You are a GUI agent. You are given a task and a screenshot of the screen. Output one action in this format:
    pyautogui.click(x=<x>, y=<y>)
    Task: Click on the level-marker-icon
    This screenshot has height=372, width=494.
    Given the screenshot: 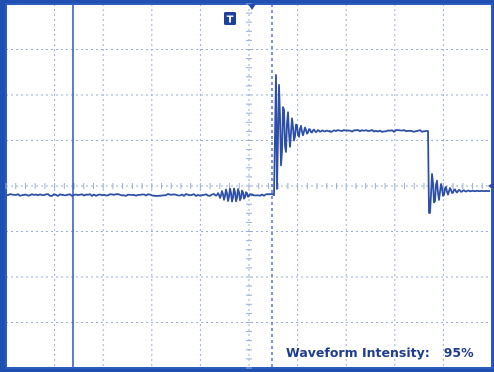 What is the action you would take?
    pyautogui.click(x=491, y=186)
    